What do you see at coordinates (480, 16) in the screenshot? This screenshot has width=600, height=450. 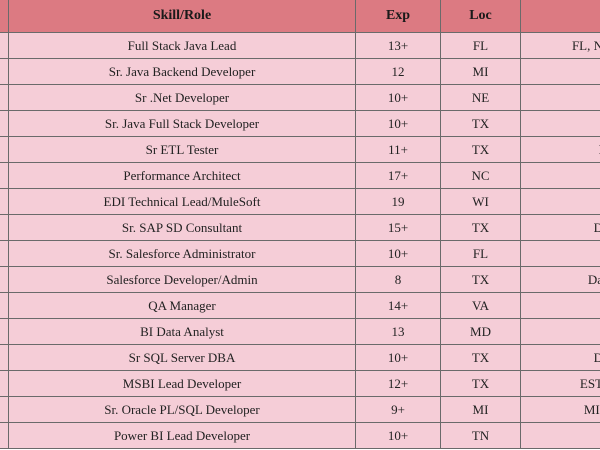 I see `header-cell: Loc` at bounding box center [480, 16].